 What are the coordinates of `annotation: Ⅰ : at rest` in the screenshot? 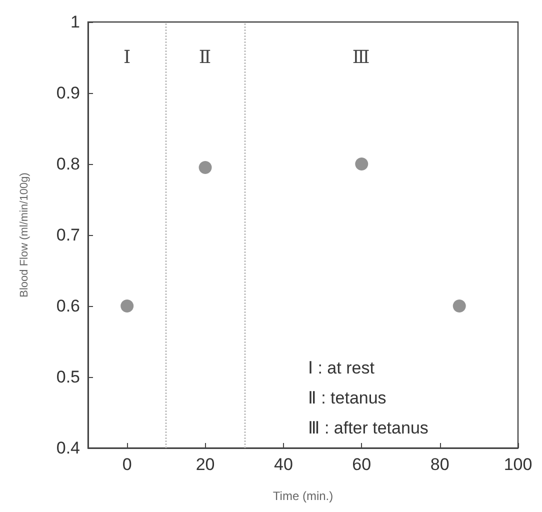 It's located at (341, 368).